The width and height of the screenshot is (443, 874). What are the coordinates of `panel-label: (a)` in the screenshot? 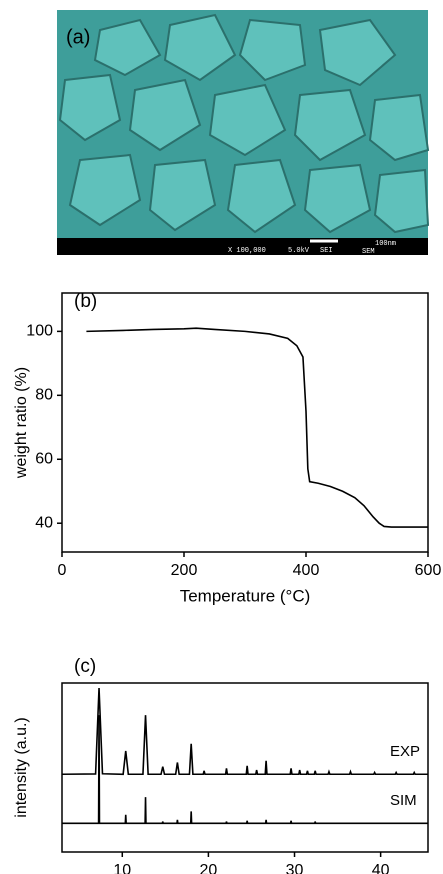 It's located at (78, 37).